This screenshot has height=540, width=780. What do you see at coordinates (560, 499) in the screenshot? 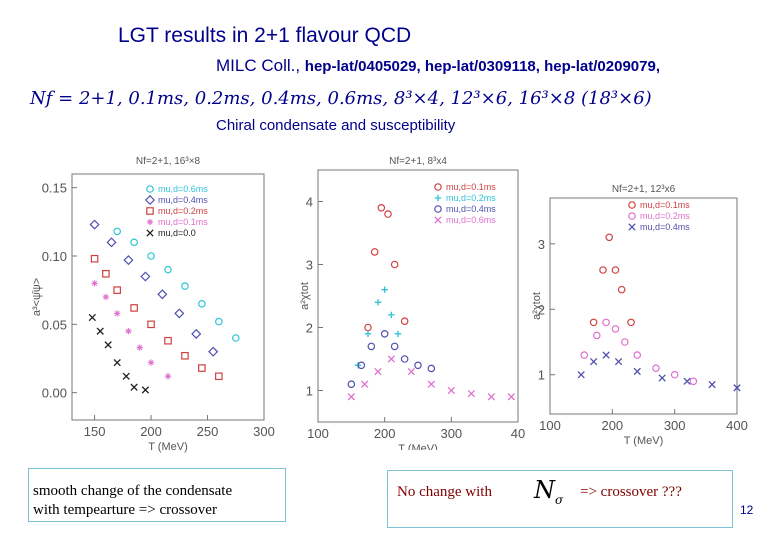
I see `conclusion-box-susceptibility: No change with Nσ => crossover ???` at bounding box center [560, 499].